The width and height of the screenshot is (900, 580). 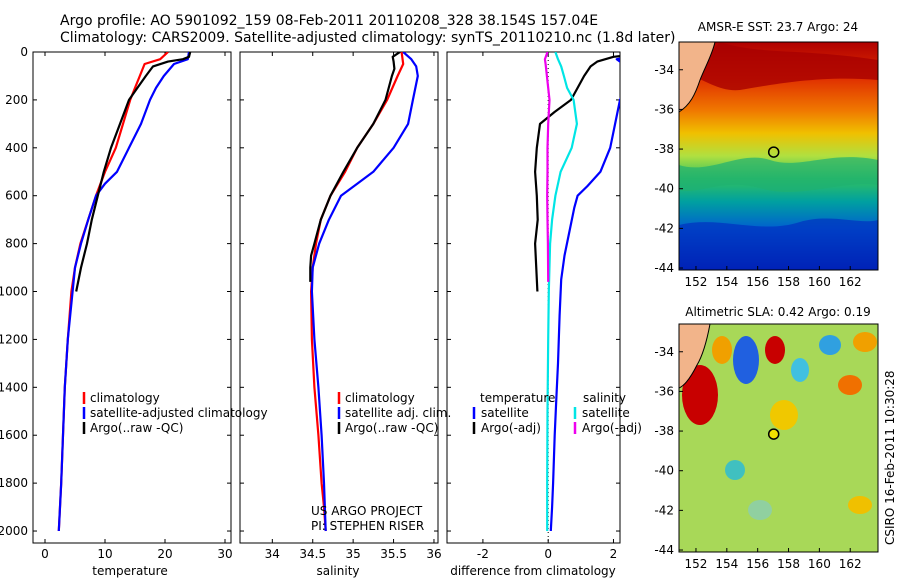 I want to click on series-line-satellite-adjusted-climatology, so click(x=124, y=292).